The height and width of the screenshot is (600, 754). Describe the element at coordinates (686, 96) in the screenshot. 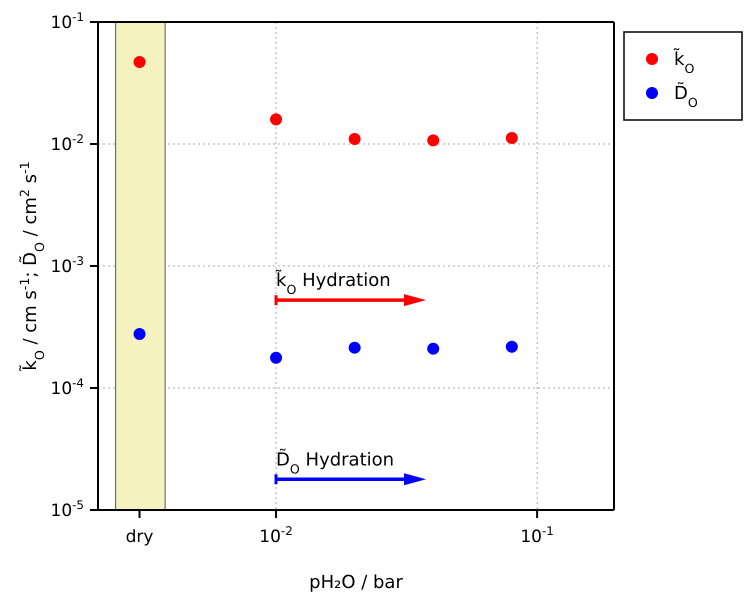

I see `legend-label: D̃$_{O}$` at that location.